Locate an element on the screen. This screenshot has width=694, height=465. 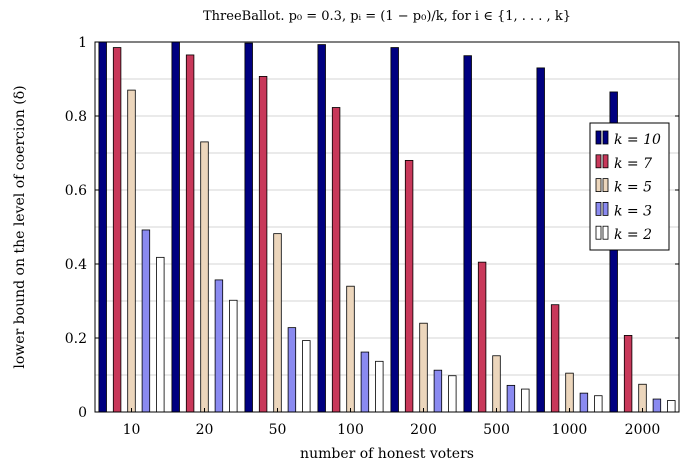
y-axis-label: lower bound on the level of coercion (δ) is located at coordinates (20, 226).